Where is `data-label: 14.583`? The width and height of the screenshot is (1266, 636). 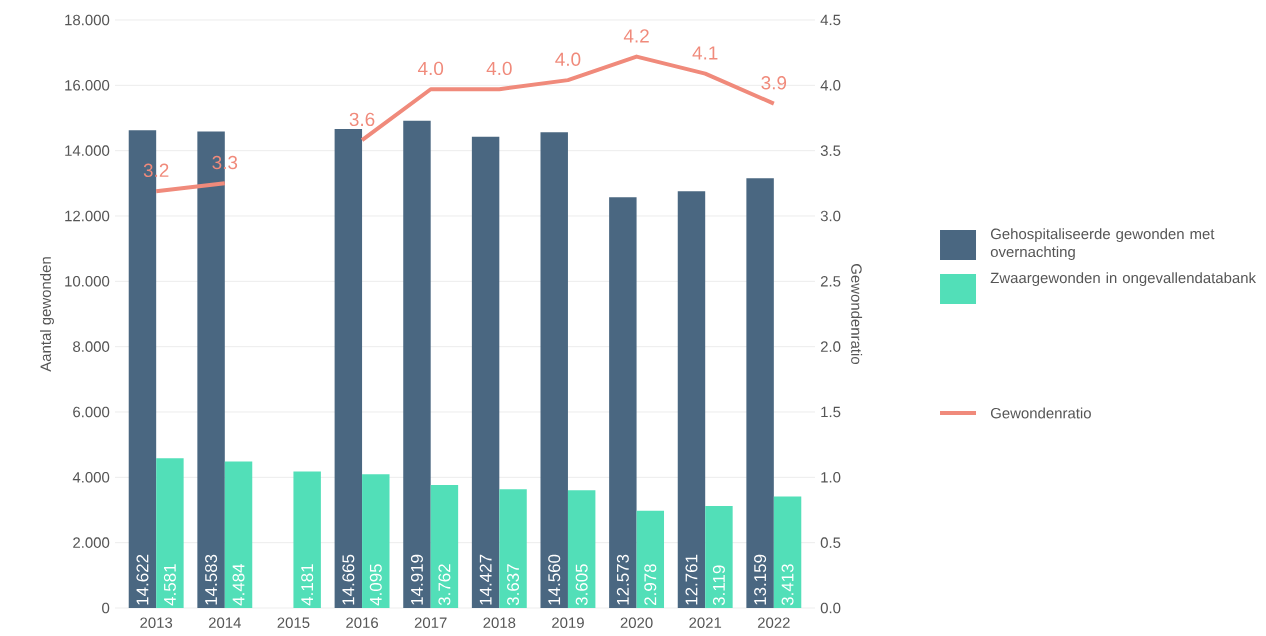
data-label: 14.583 is located at coordinates (211, 579).